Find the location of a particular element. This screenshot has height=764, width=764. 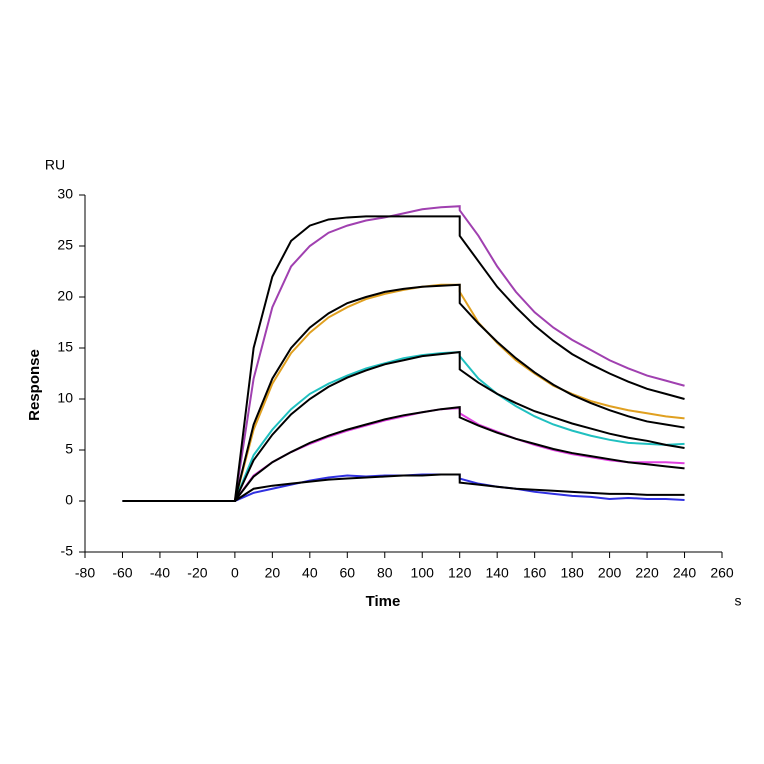

y-tick-label: -5 is located at coordinates (67, 551).